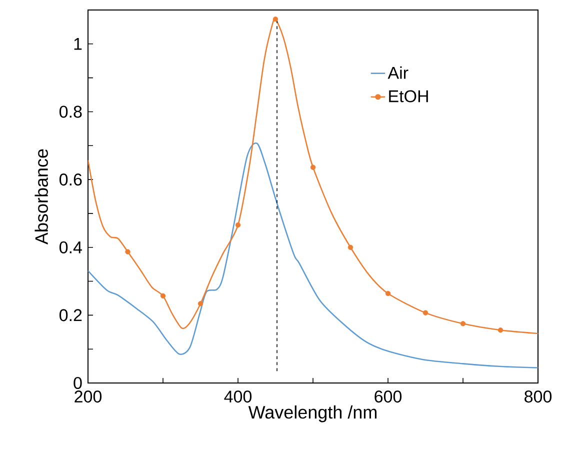 The height and width of the screenshot is (450, 562). What do you see at coordinates (312, 413) in the screenshot?
I see `x-axis-title: Wavelength /nm` at bounding box center [312, 413].